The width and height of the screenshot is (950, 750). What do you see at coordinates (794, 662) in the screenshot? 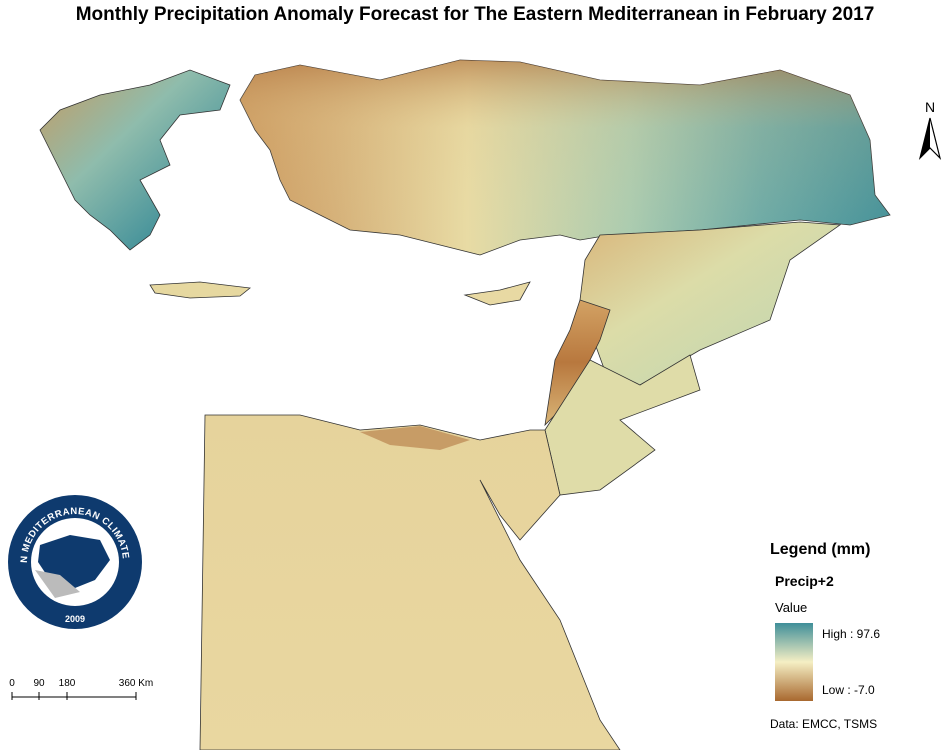
I see `legend-ramp` at bounding box center [794, 662].